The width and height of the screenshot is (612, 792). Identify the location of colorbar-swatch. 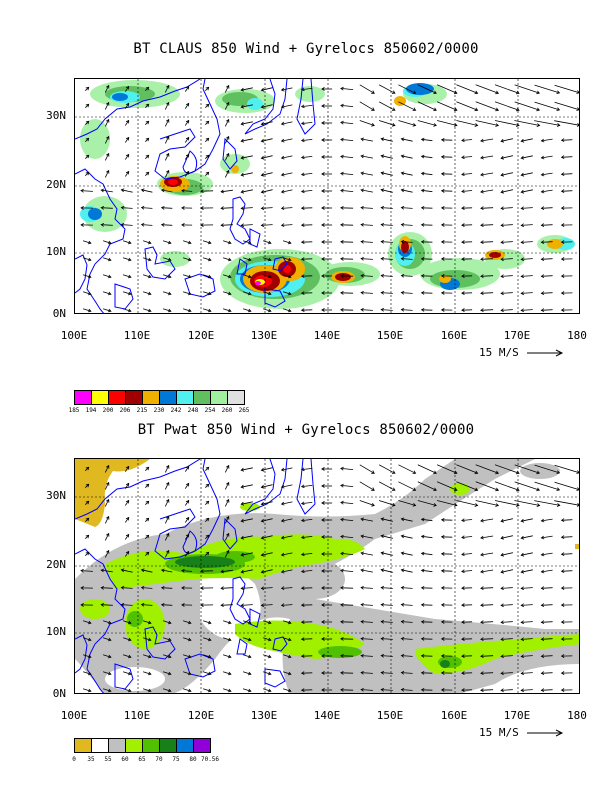
(236, 397).